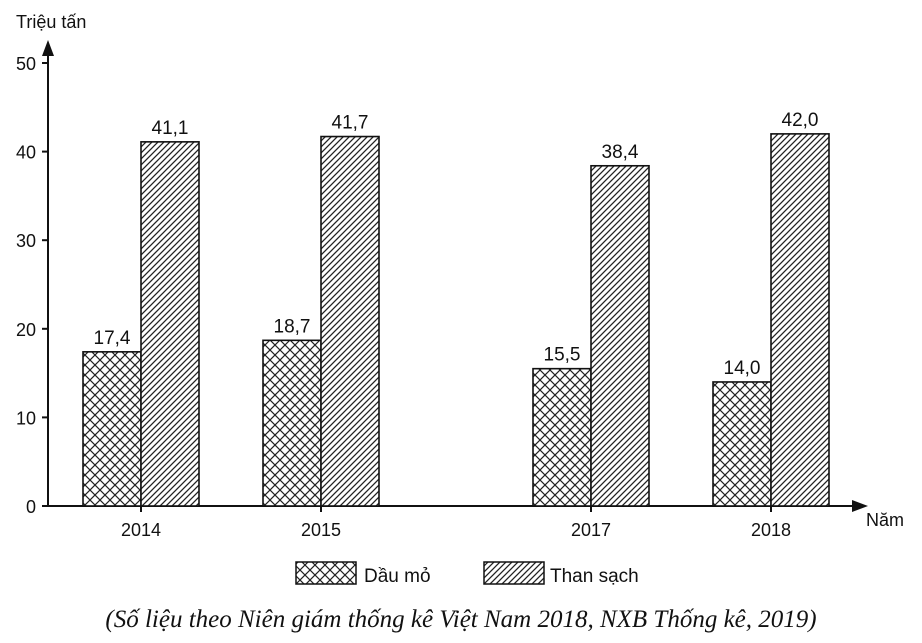 This screenshot has width=922, height=643. Describe the element at coordinates (26, 241) in the screenshot. I see `y-tick-label: 30` at that location.